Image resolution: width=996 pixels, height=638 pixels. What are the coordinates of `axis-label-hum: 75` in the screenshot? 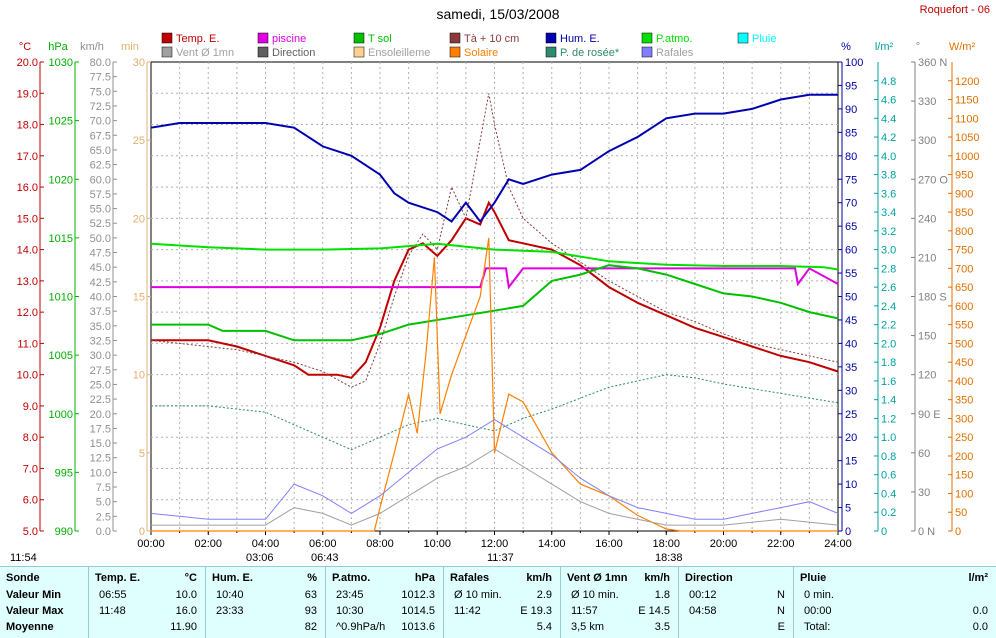 It's located at (851, 180).